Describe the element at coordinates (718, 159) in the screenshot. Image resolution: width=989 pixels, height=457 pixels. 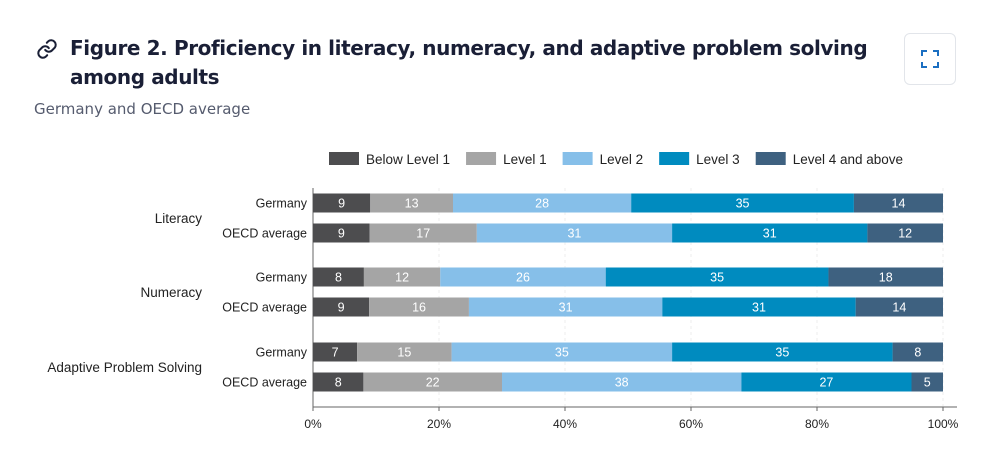
I see `legend-label: Level 3` at that location.